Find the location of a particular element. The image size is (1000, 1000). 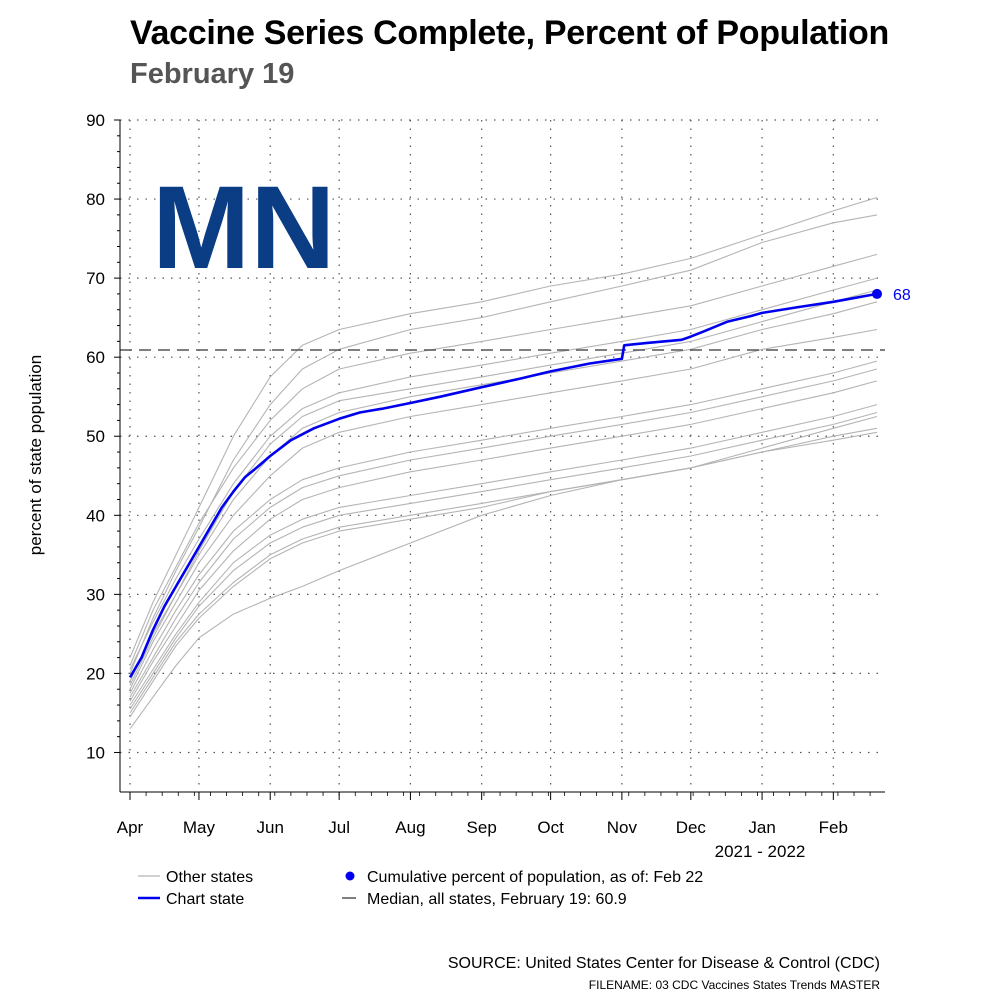

end-point-label: 68 is located at coordinates (902, 295).